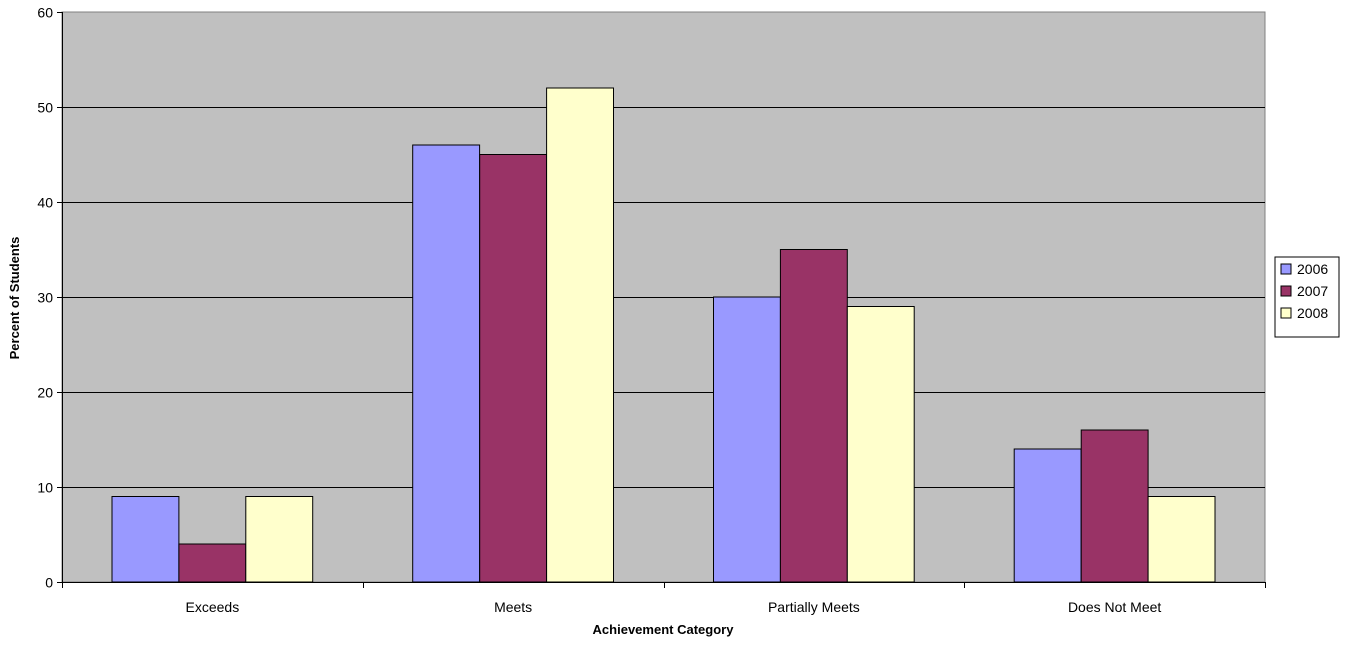 This screenshot has height=651, width=1349. I want to click on y-tick-labels: 0 10 20 30 40 50 60, so click(45, 298).